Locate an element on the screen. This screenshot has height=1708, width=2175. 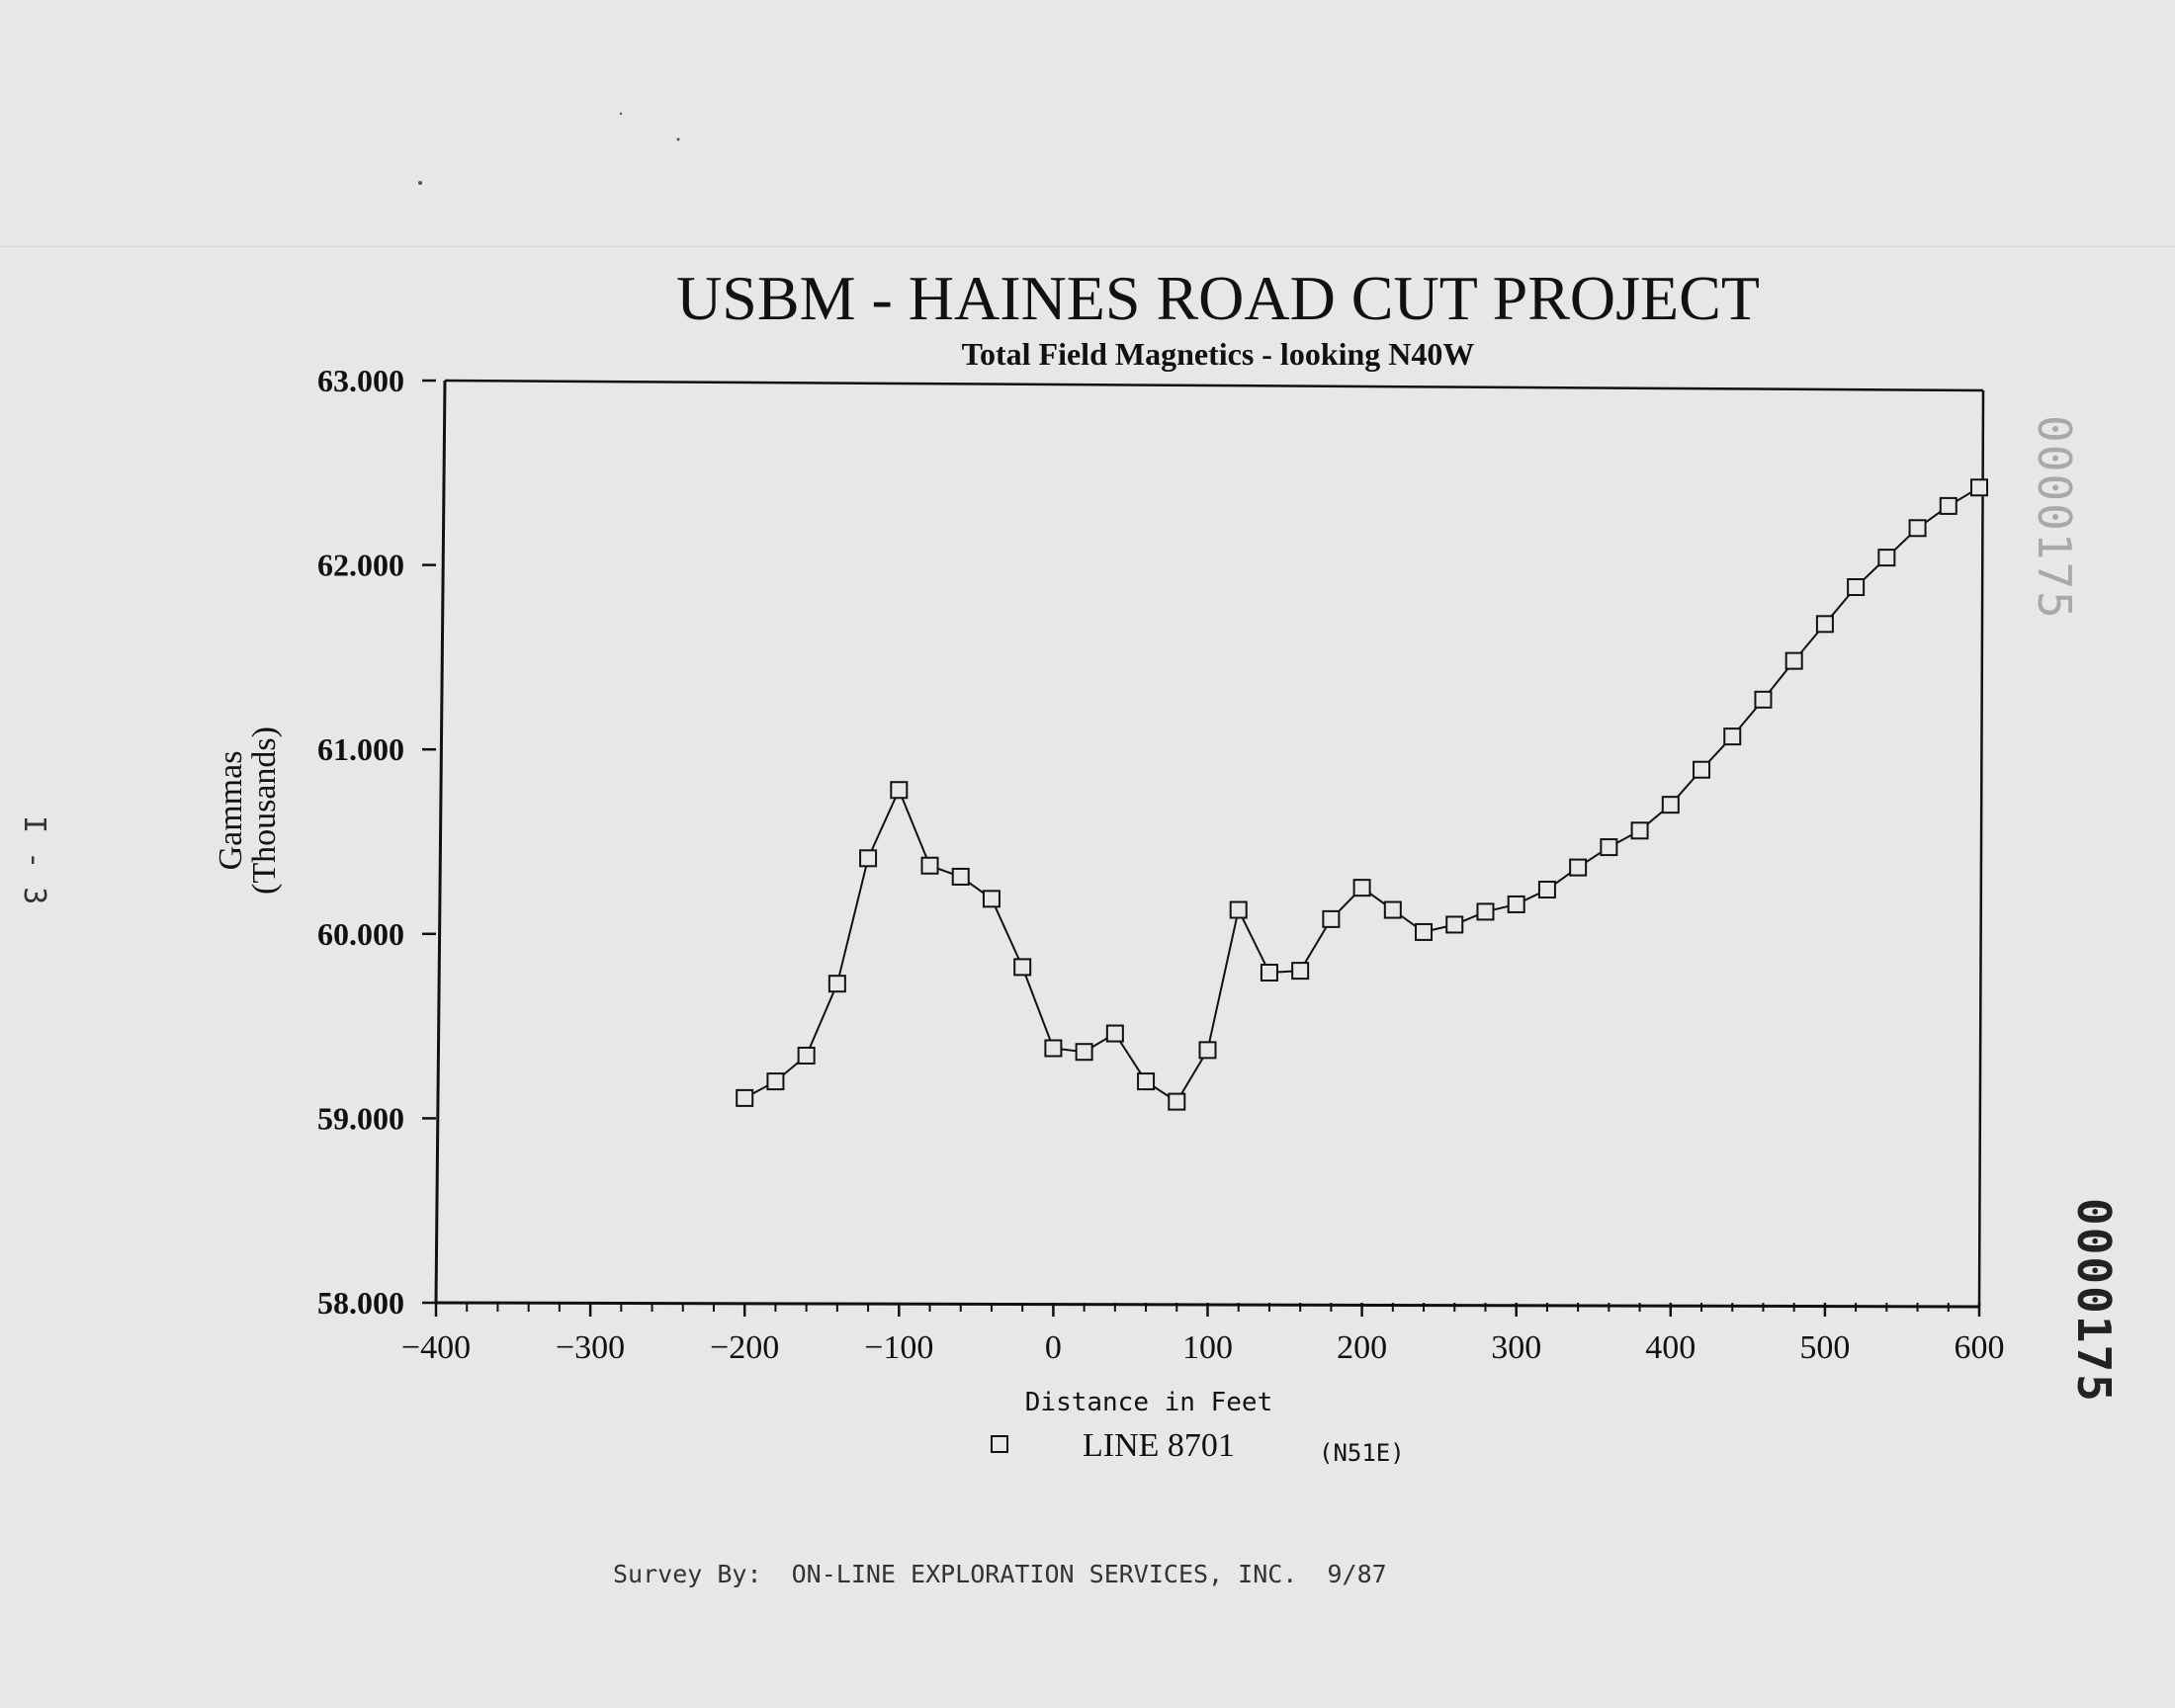
chart-title: USBM - HAINES ROAD CUT PROJECT is located at coordinates (1218, 298).